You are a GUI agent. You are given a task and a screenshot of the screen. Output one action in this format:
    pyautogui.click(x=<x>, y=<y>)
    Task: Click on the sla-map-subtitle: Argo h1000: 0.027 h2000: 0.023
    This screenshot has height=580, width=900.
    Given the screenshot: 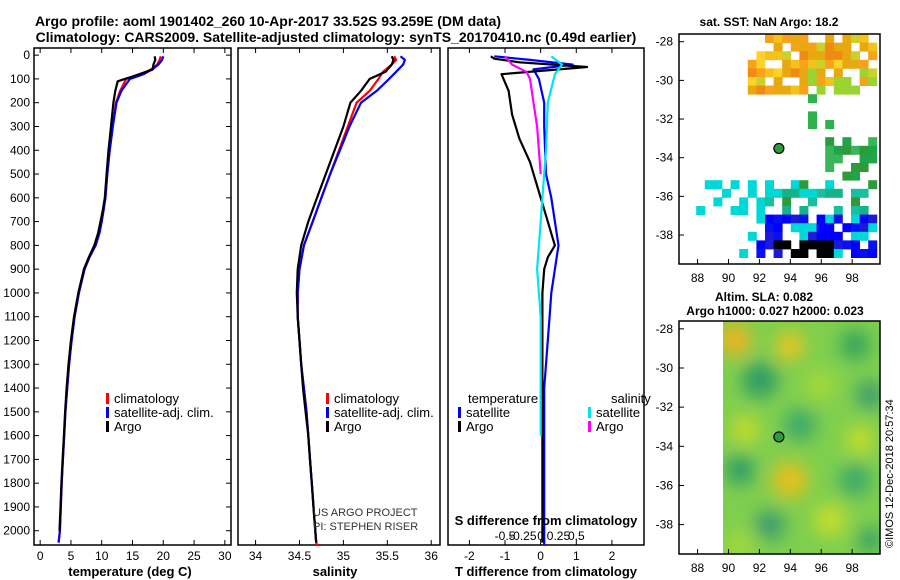 What is the action you would take?
    pyautogui.click(x=775, y=311)
    